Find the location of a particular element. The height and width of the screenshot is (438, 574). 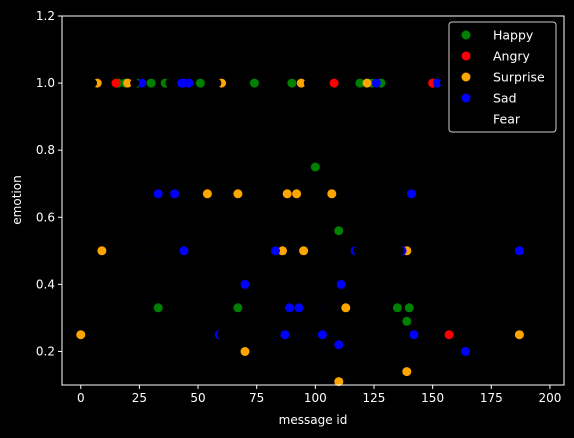

x-tick-label: 75 is located at coordinates (256, 398).